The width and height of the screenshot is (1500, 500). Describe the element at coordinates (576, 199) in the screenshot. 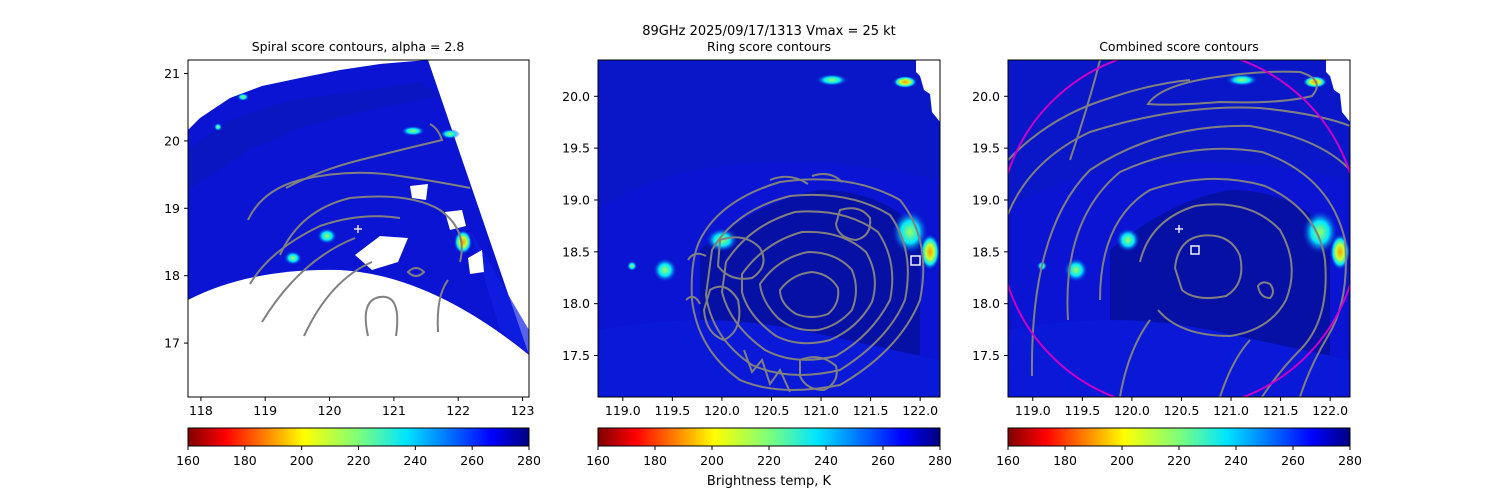

I see `ring-ytick-label: 19.0` at that location.